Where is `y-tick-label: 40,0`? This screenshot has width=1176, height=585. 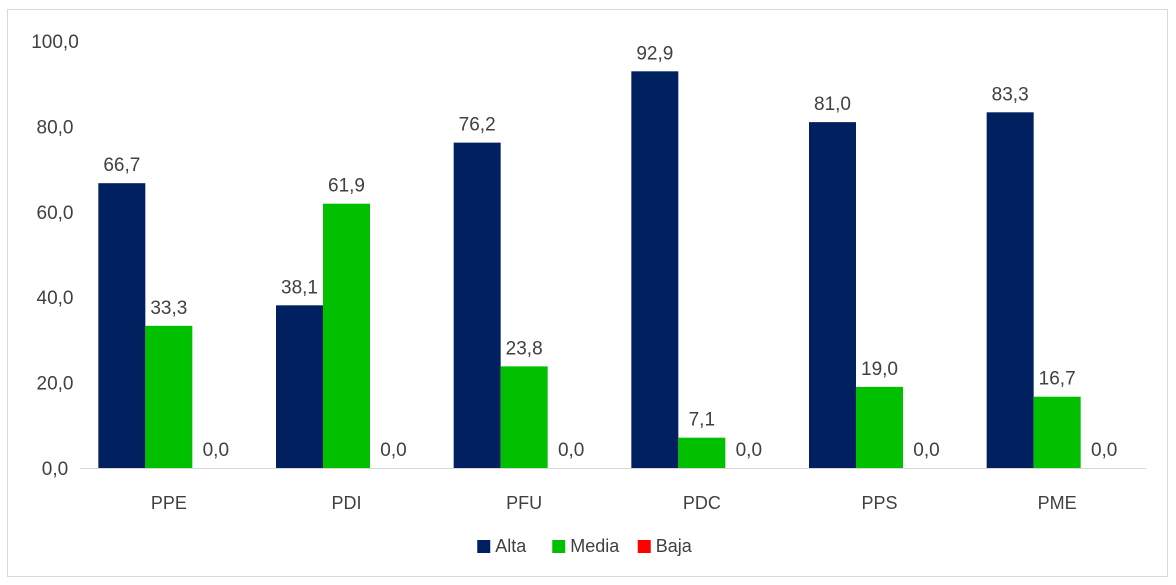
y-tick-label: 40,0 is located at coordinates (55, 298).